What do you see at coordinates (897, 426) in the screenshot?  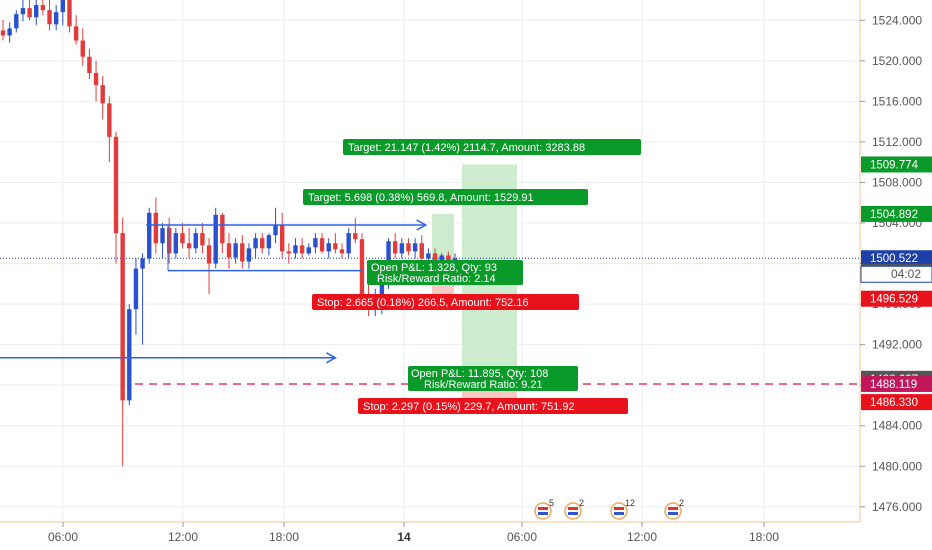 I see `price-tick-label: 1484.000` at bounding box center [897, 426].